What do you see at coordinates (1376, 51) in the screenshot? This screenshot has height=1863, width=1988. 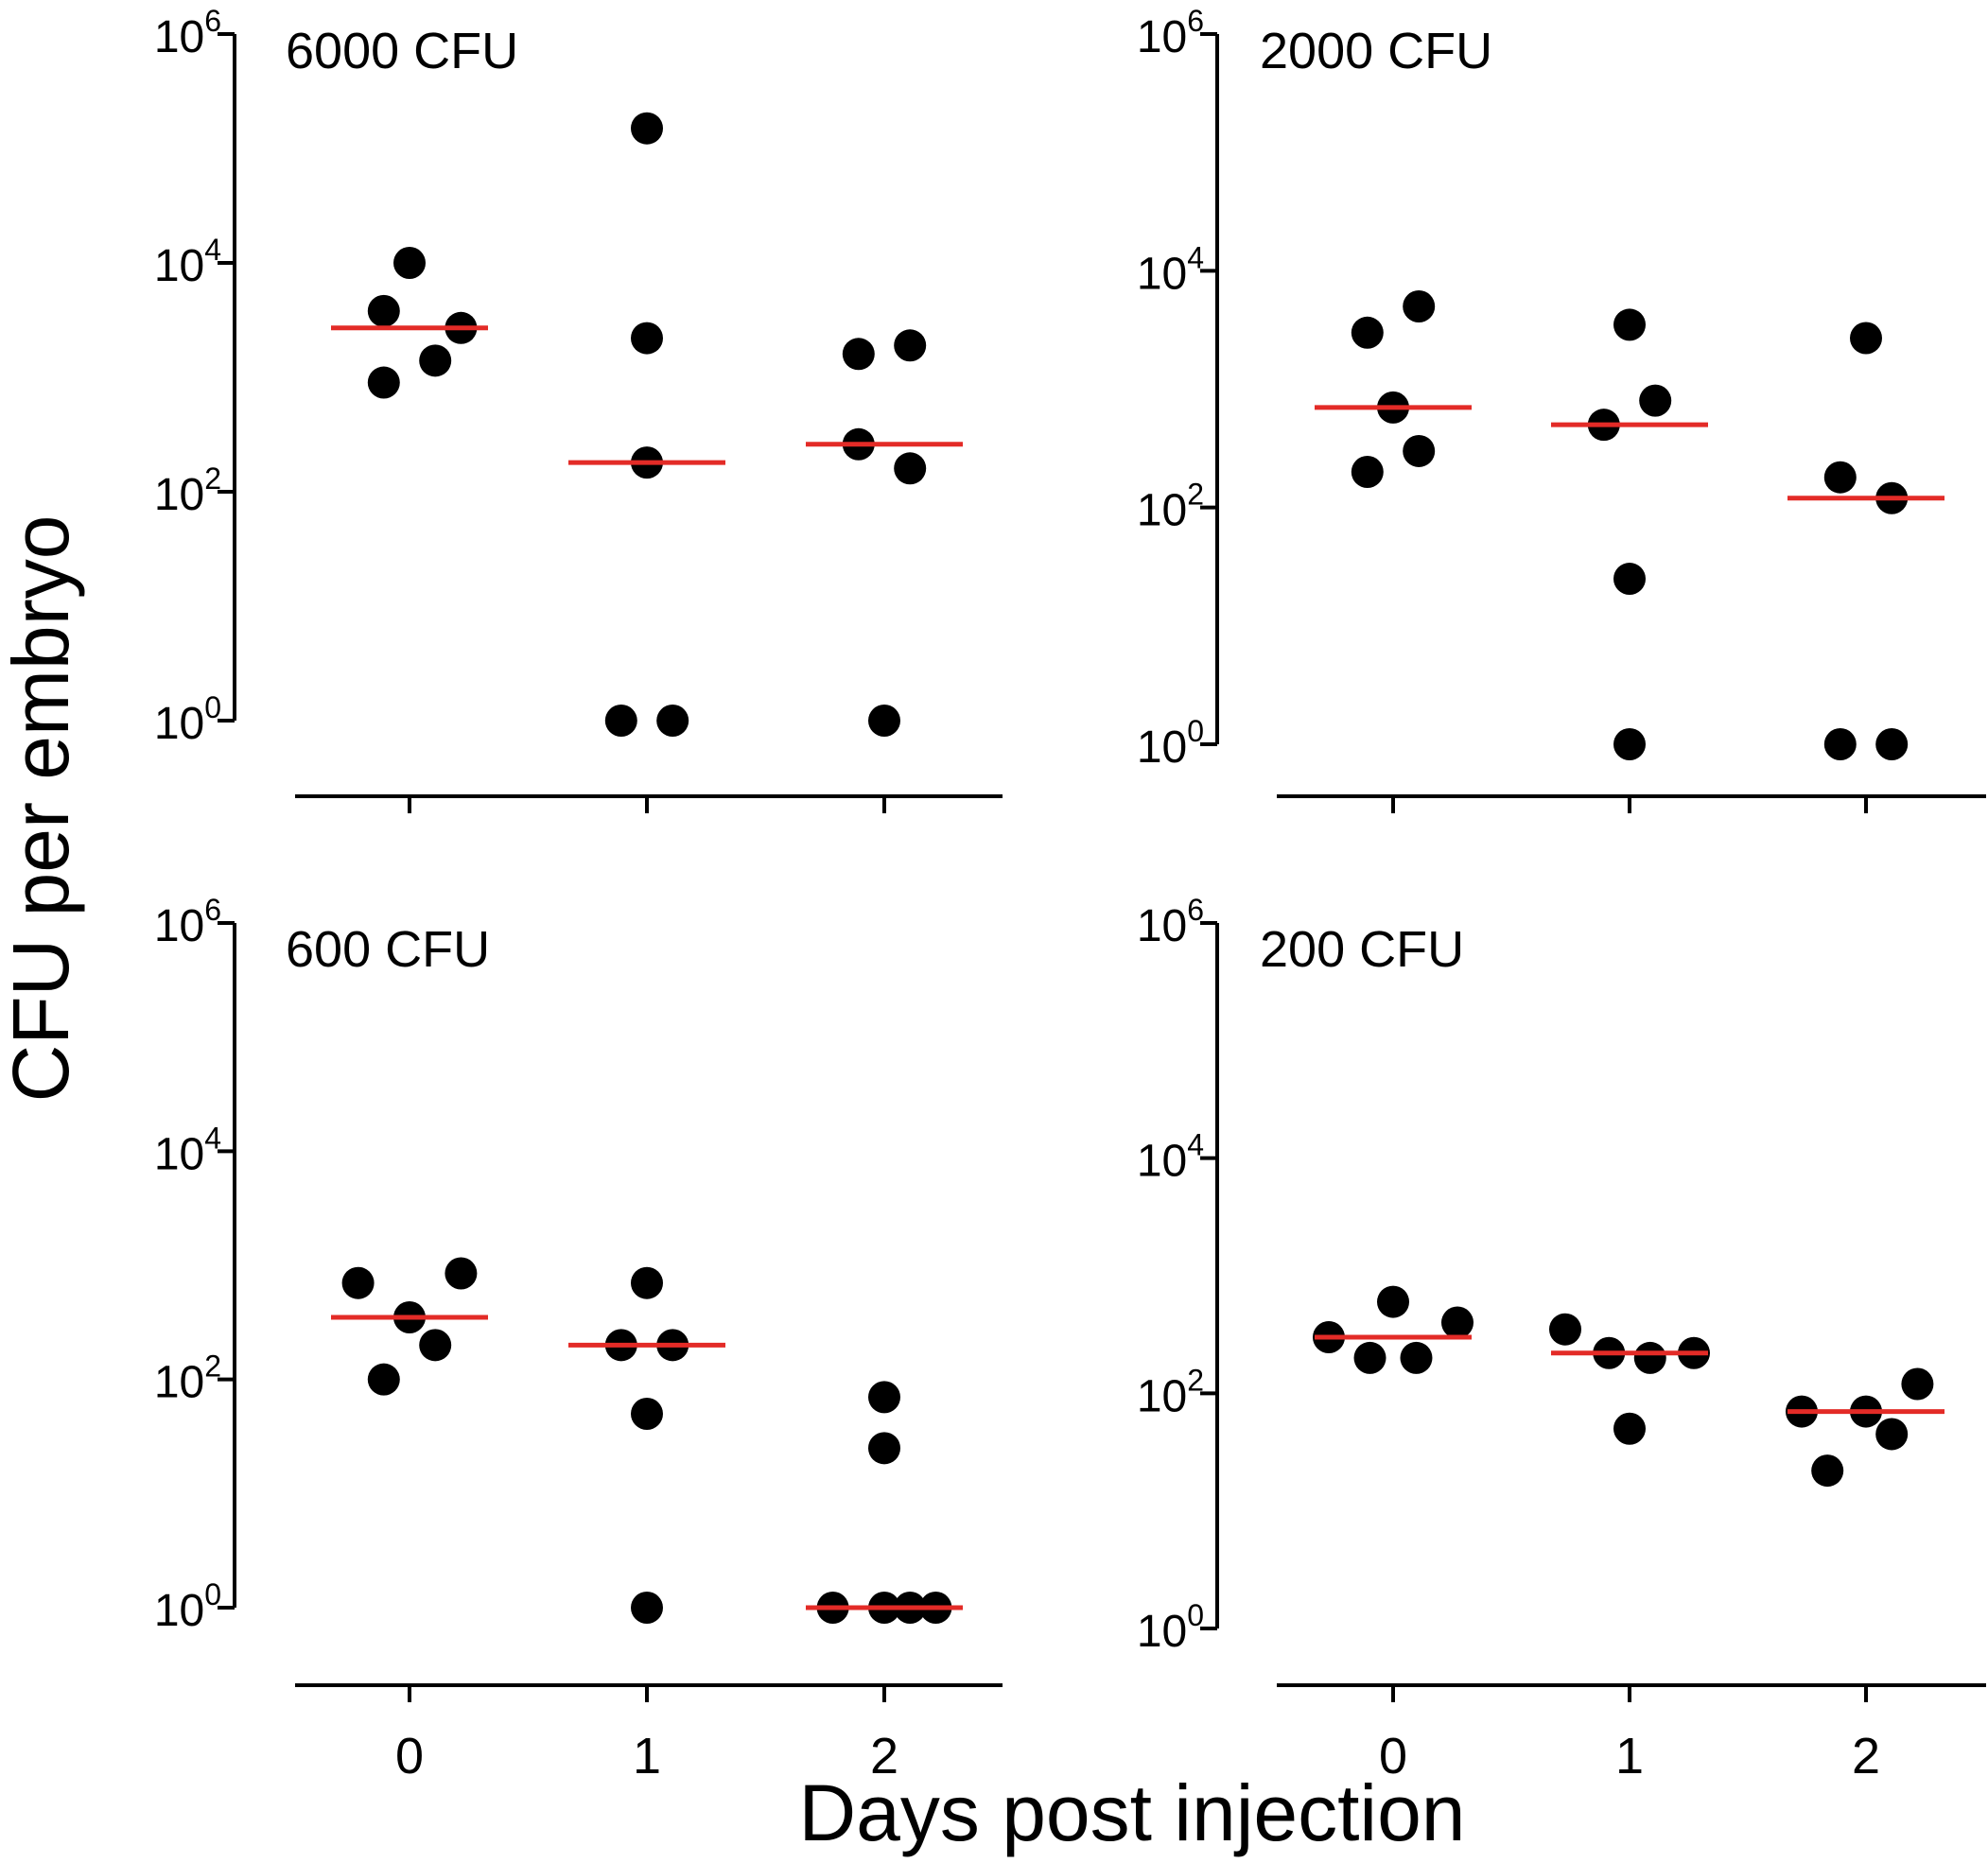 I see `panel-title: 2000 CFU` at bounding box center [1376, 51].